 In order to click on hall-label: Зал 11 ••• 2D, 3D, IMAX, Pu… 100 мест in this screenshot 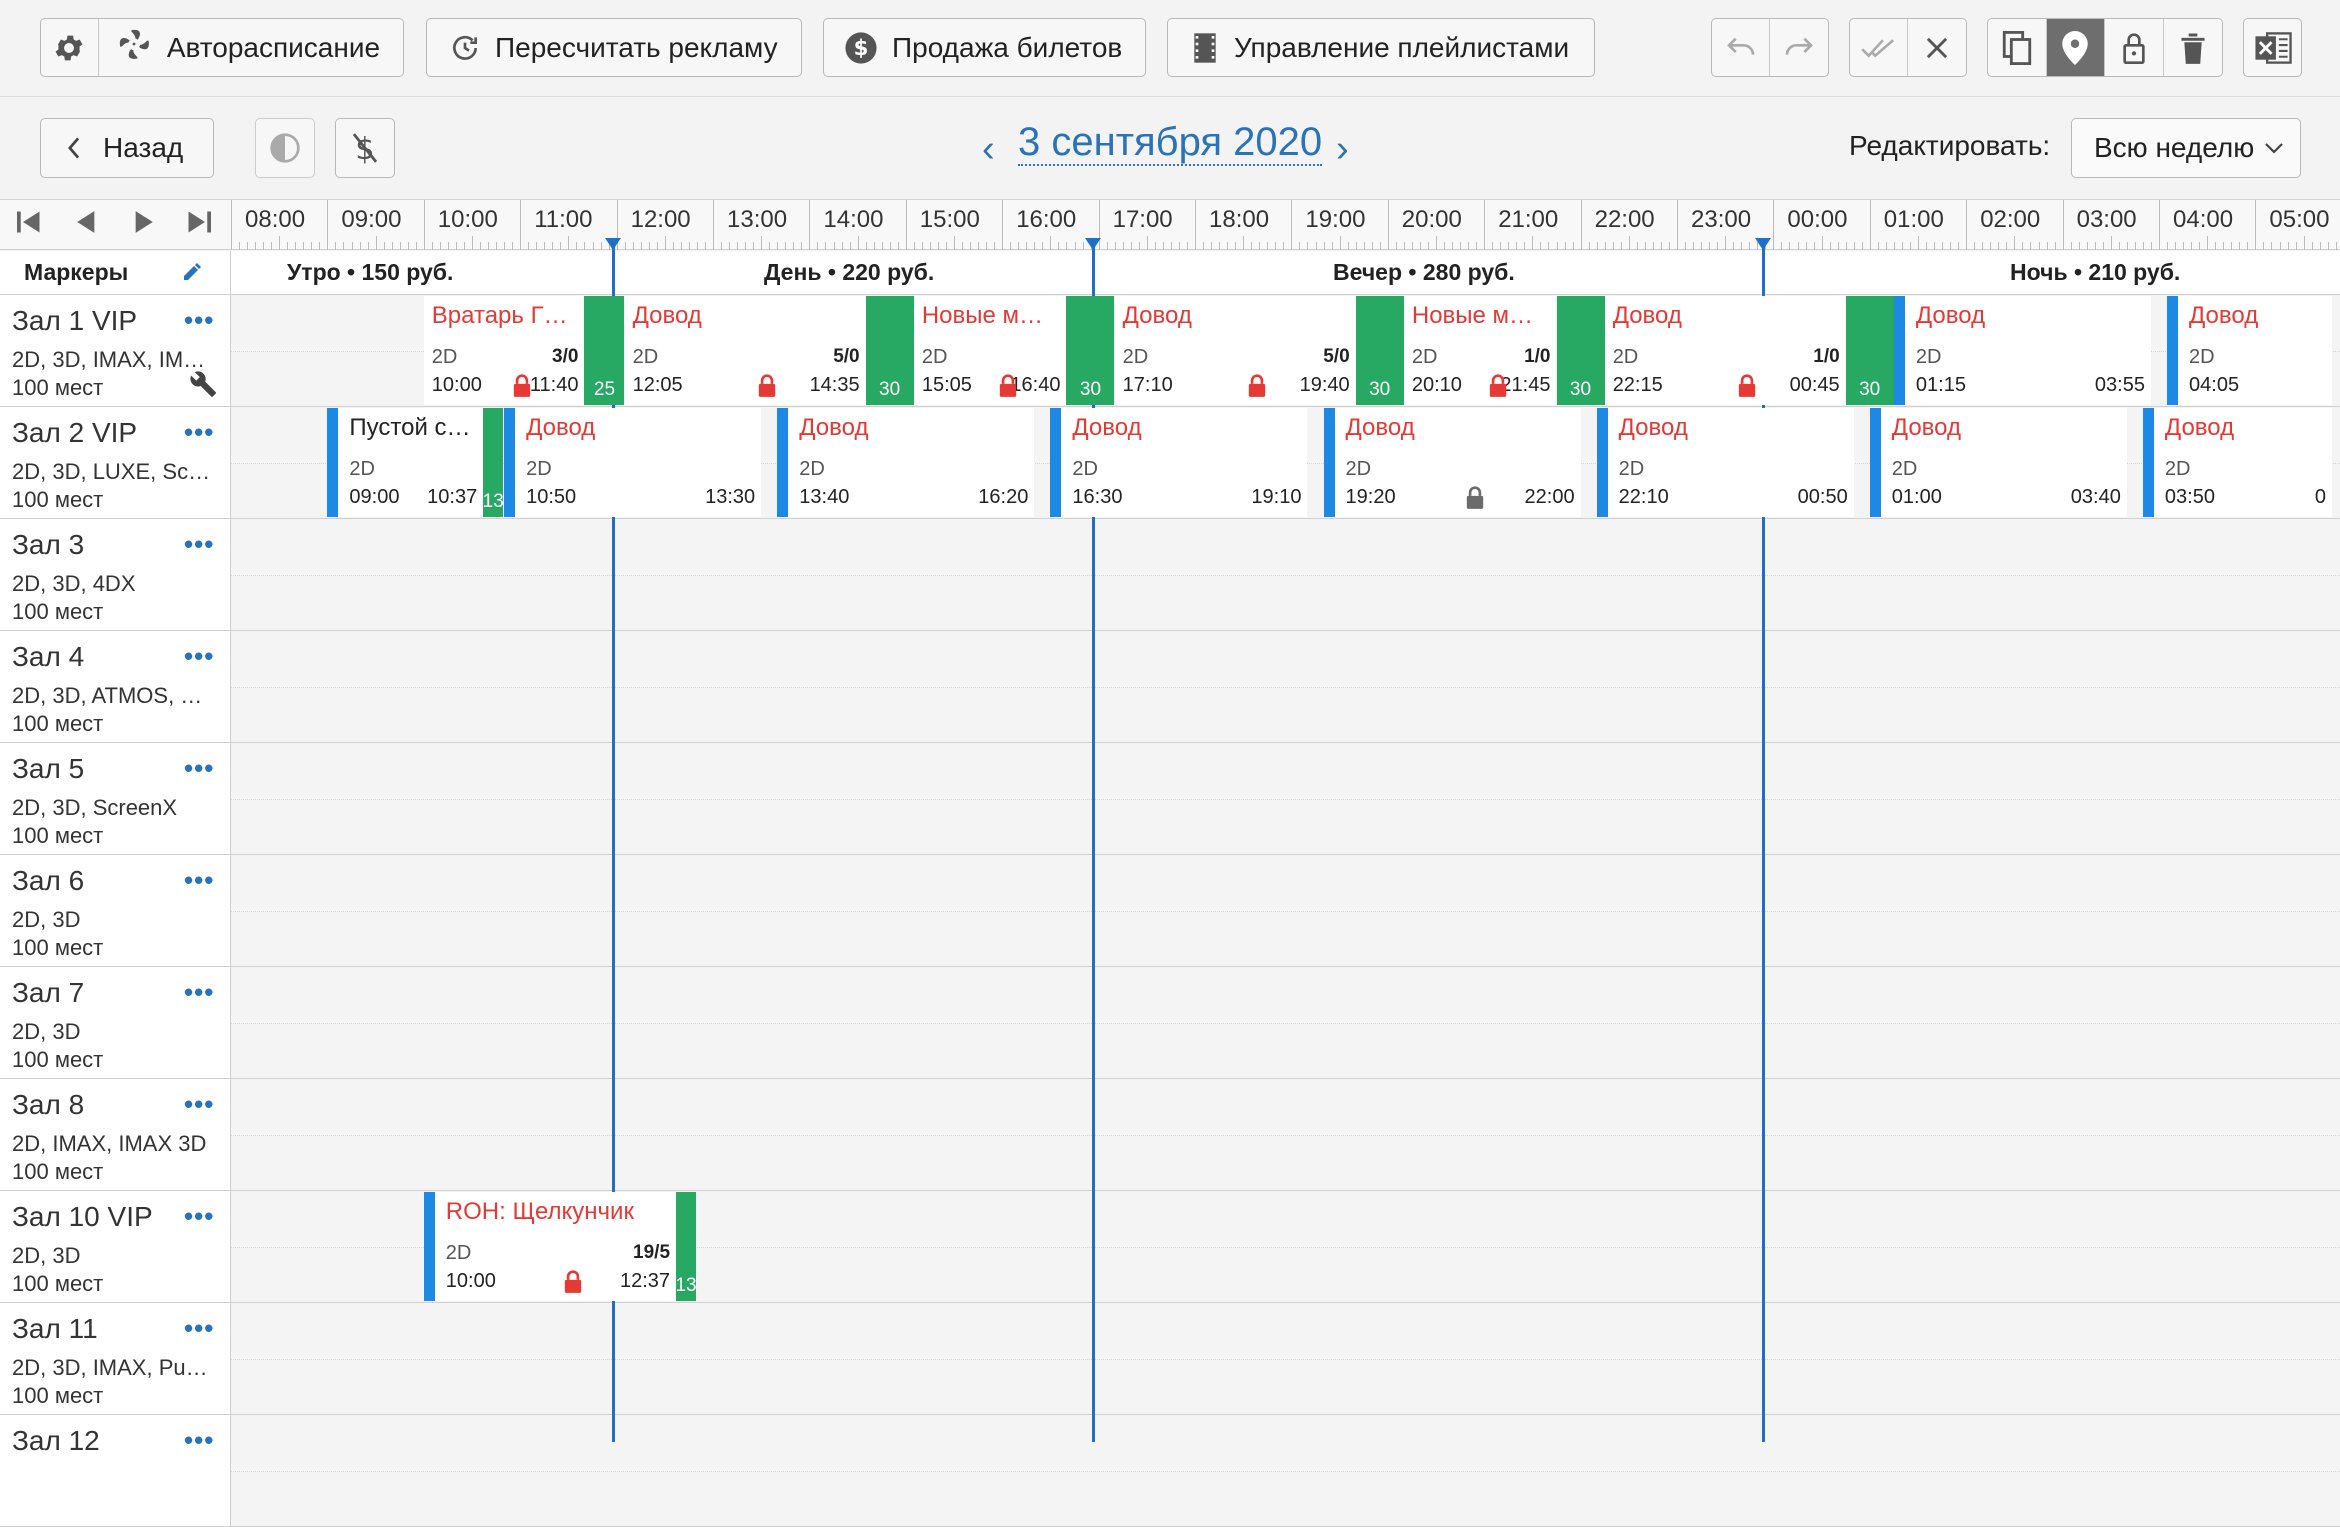, I will do `click(115, 1358)`.